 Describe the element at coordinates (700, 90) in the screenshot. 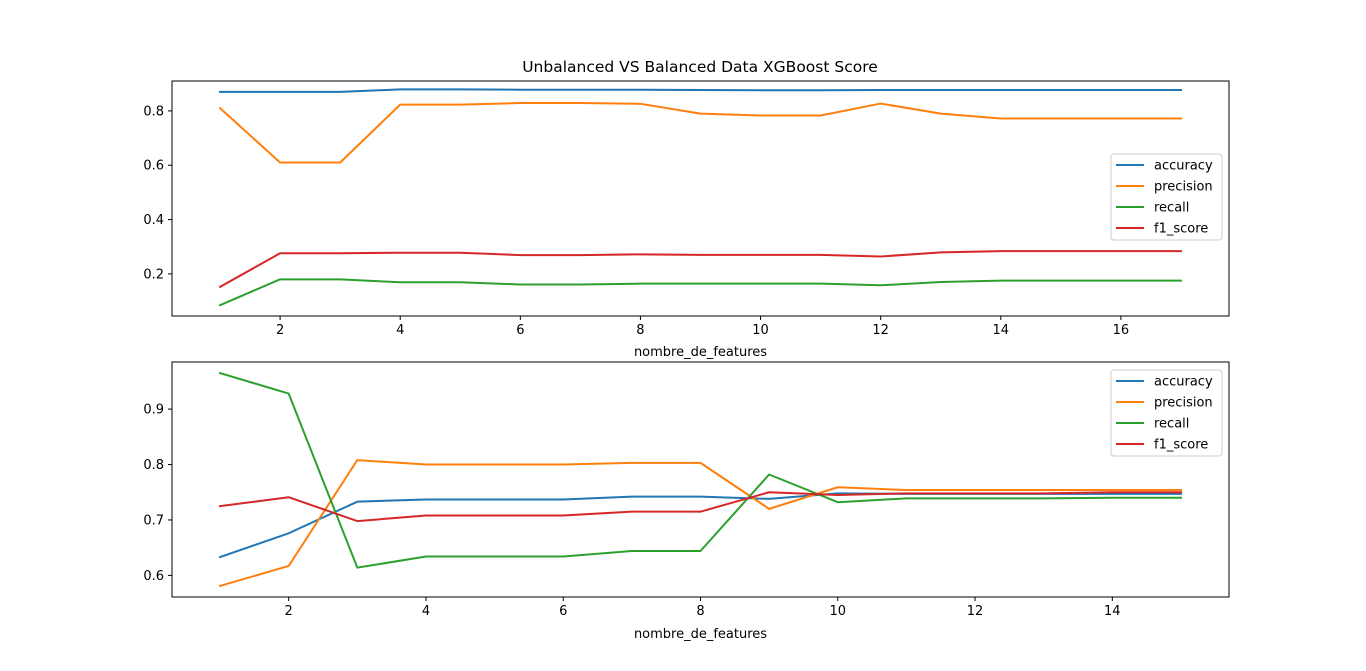

I see `series-line-accuracy` at that location.